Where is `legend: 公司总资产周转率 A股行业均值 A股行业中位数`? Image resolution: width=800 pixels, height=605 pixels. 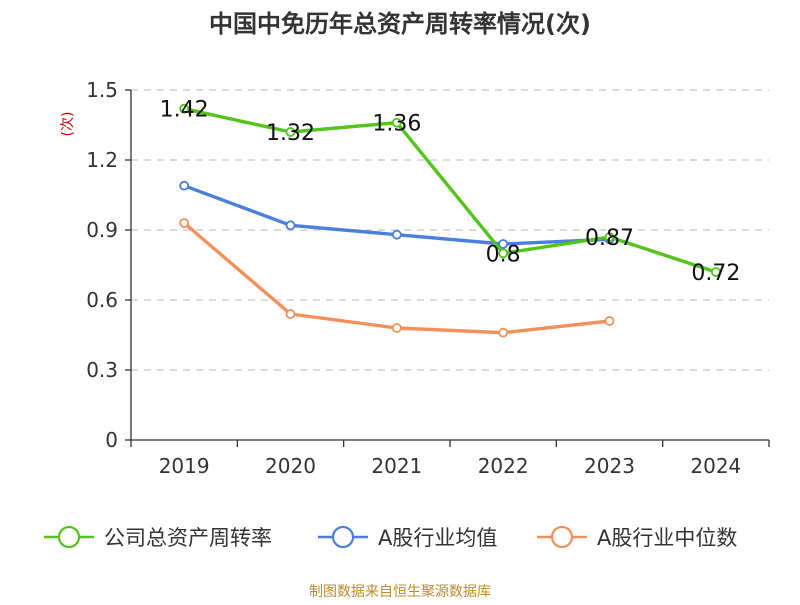
legend: 公司总资产周转率 A股行业均值 A股行业中位数 is located at coordinates (390, 537).